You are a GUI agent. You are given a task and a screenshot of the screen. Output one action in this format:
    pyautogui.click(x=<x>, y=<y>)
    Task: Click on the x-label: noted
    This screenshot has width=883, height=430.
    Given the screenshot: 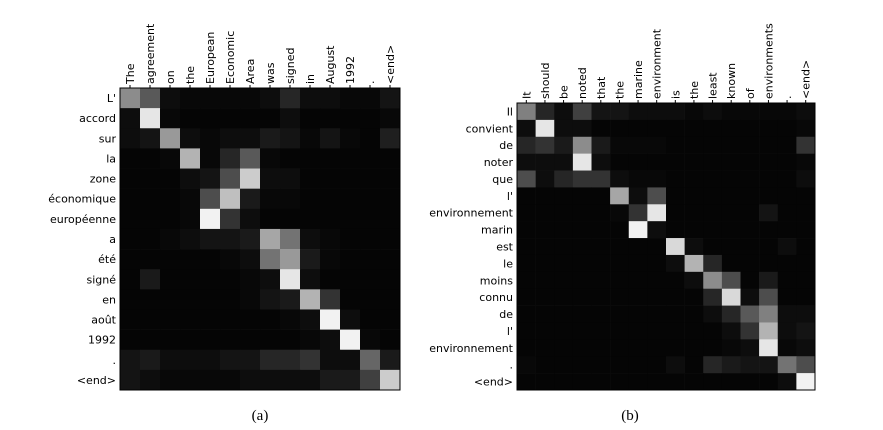 What is the action you would take?
    pyautogui.click(x=582, y=83)
    